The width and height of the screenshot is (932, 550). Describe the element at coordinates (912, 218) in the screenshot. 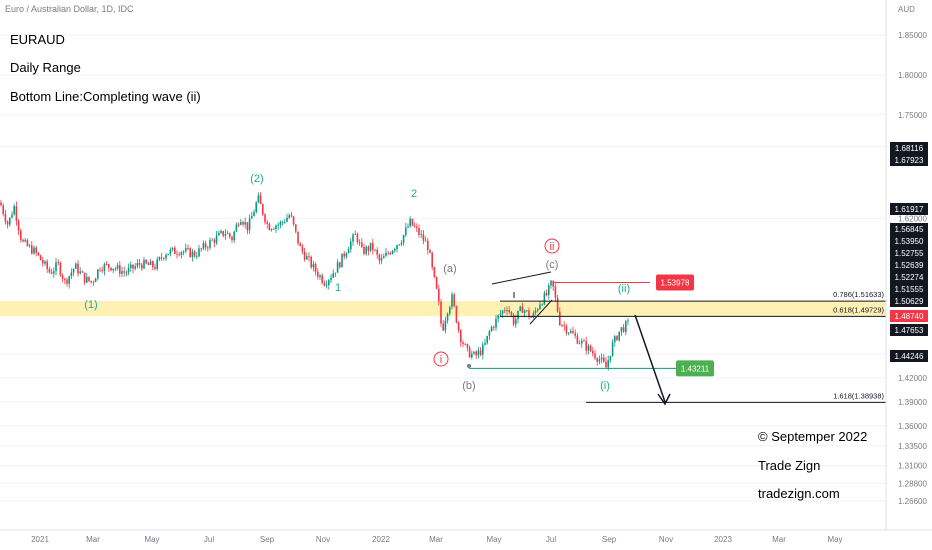

I see `price-tick-label: 1.62000` at that location.